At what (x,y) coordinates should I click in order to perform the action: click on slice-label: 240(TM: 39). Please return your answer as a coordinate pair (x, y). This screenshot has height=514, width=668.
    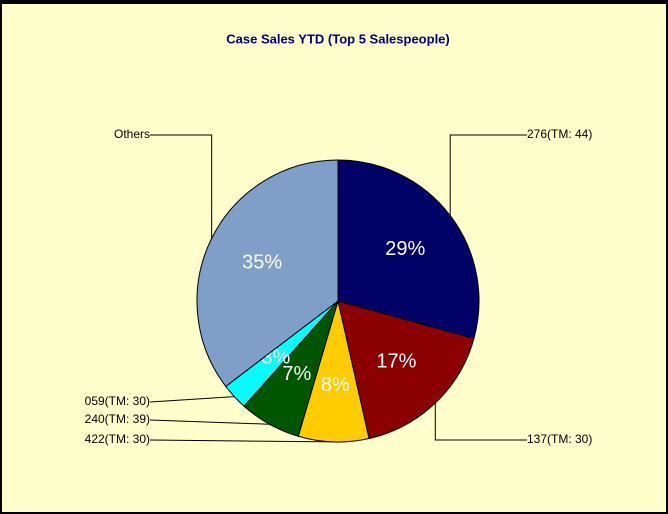
    Looking at the image, I should click on (117, 419).